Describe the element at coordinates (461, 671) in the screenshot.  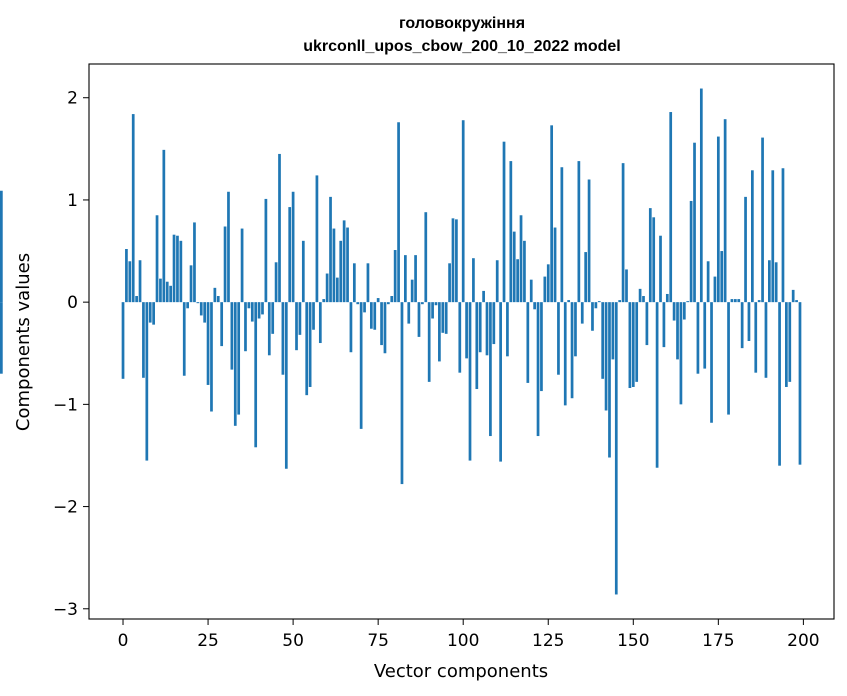
I see `x-axis-label: Vector components` at that location.